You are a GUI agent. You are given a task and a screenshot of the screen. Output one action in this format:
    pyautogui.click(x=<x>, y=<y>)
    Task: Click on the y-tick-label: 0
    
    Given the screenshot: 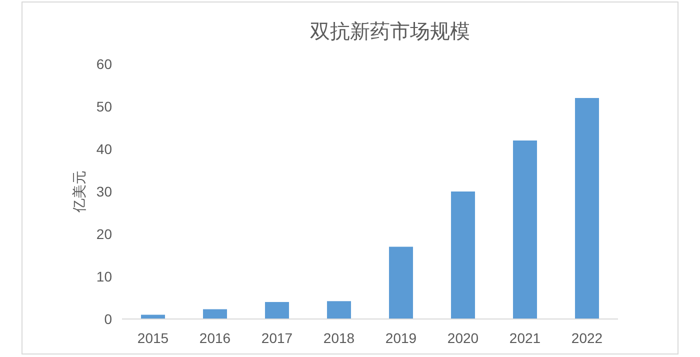 What is the action you would take?
    pyautogui.click(x=108, y=319)
    